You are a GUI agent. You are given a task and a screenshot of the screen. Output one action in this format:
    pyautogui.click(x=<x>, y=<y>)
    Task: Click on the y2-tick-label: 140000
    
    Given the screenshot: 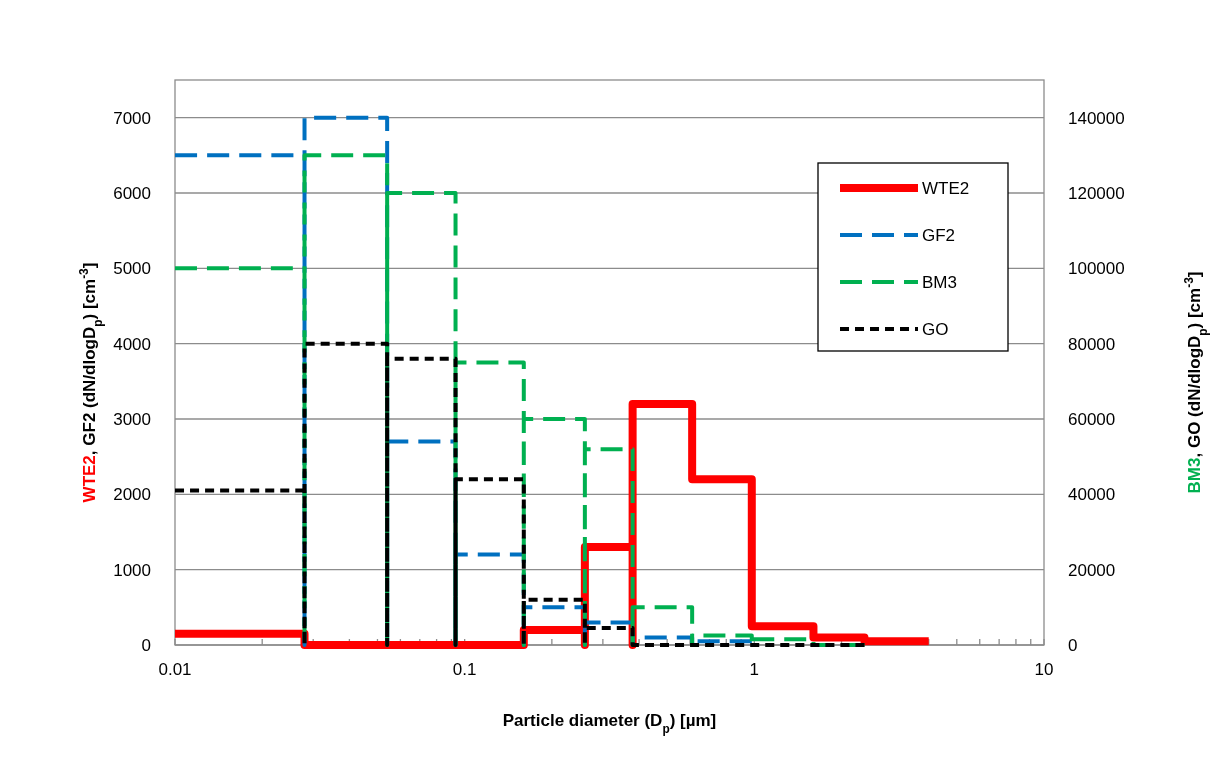 What is the action you would take?
    pyautogui.click(x=1096, y=118)
    